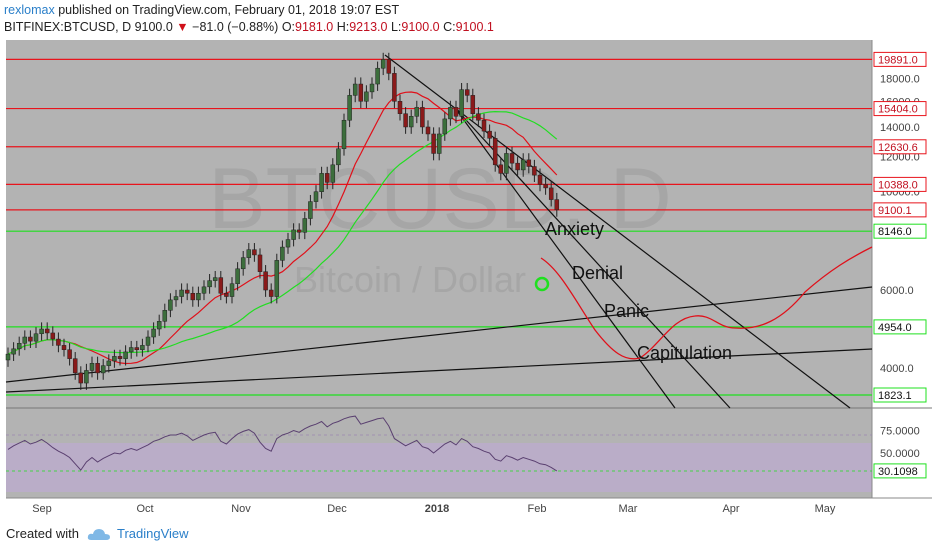 This screenshot has width=932, height=550. What do you see at coordinates (900, 158) in the screenshot?
I see `y-tick-label: 12000.0` at bounding box center [900, 158].